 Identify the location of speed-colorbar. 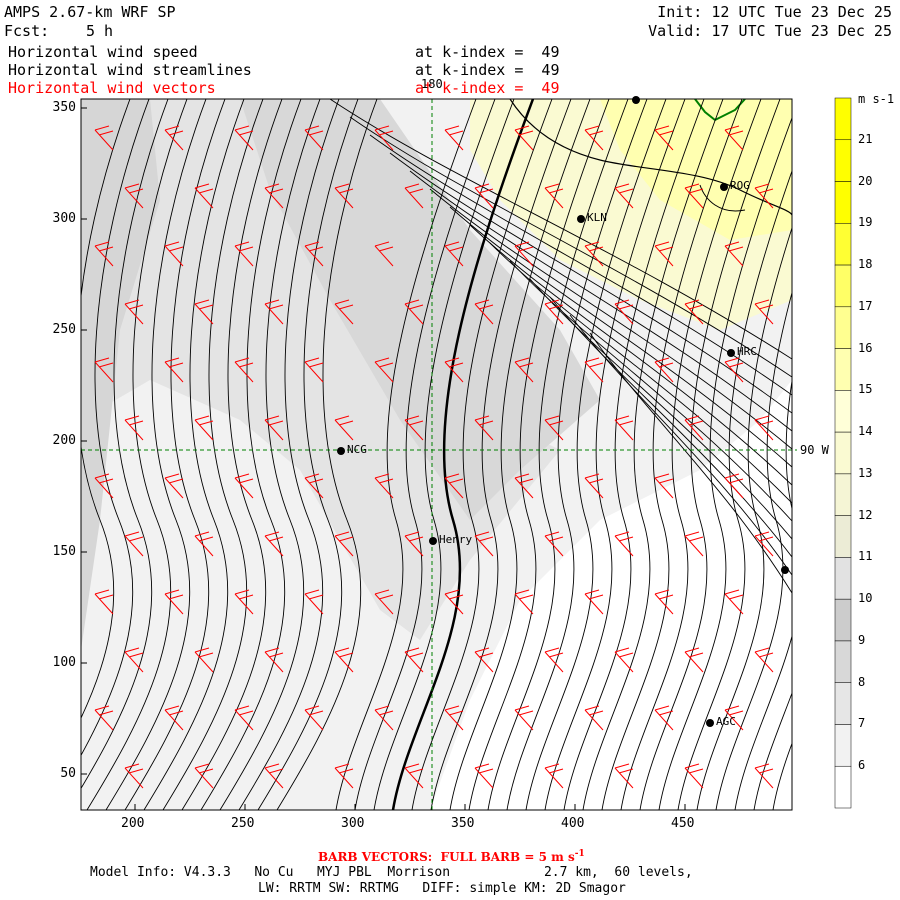
(843, 453).